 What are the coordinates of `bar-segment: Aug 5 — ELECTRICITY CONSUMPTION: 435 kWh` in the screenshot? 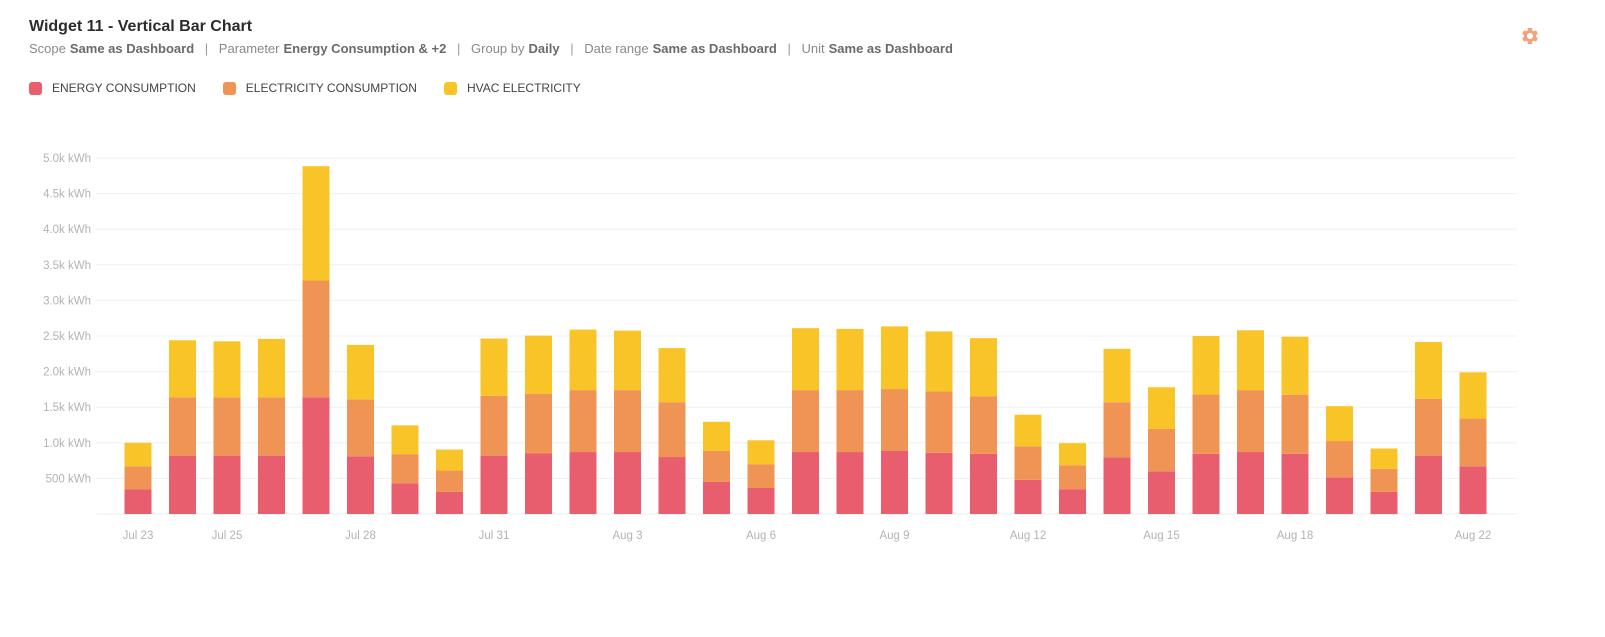 It's located at (716, 466).